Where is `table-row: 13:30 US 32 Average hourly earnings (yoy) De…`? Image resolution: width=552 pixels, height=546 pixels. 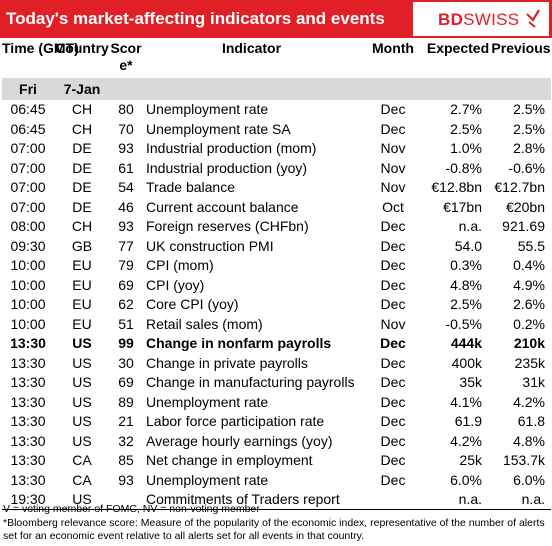
table-row: 13:30 US 32 Average hourly earnings (yoy) De… is located at coordinates (276, 442).